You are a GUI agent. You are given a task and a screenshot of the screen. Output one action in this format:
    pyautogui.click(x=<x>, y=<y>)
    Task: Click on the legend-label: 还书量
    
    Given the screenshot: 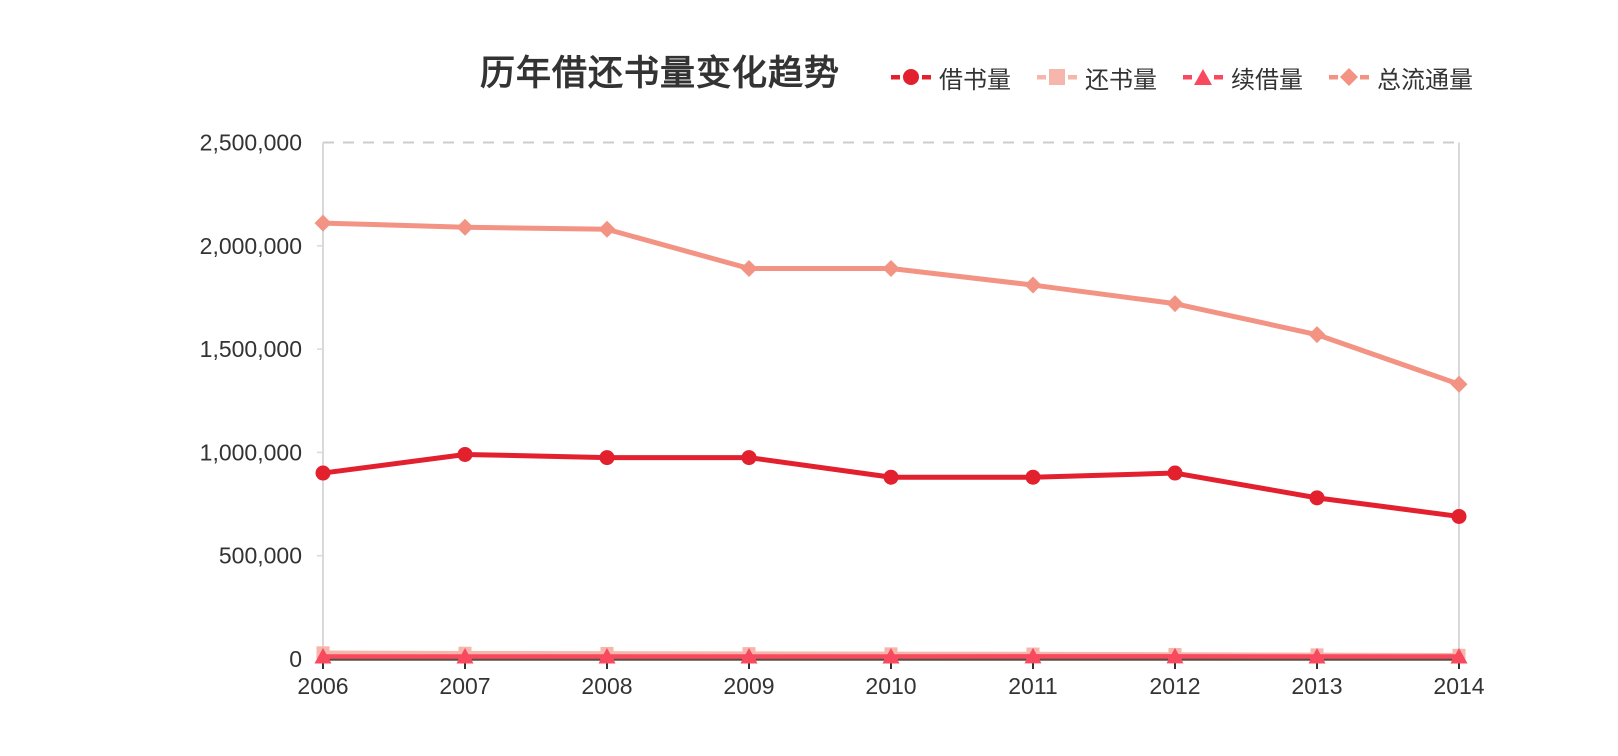 What is the action you would take?
    pyautogui.click(x=1121, y=80)
    